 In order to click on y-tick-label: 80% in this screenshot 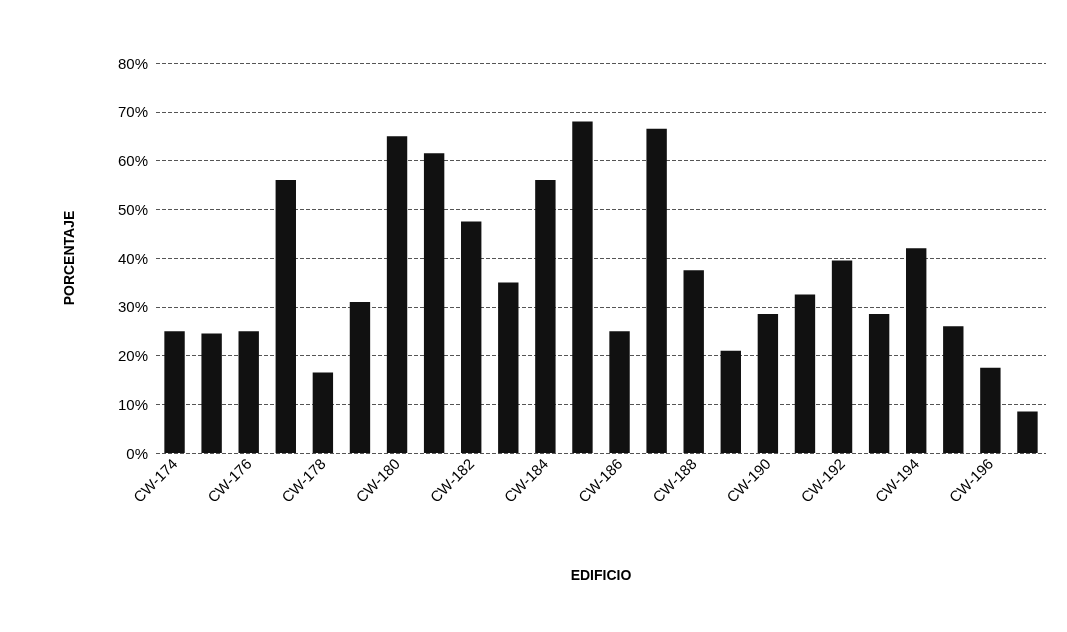, I will do `click(132, 63)`.